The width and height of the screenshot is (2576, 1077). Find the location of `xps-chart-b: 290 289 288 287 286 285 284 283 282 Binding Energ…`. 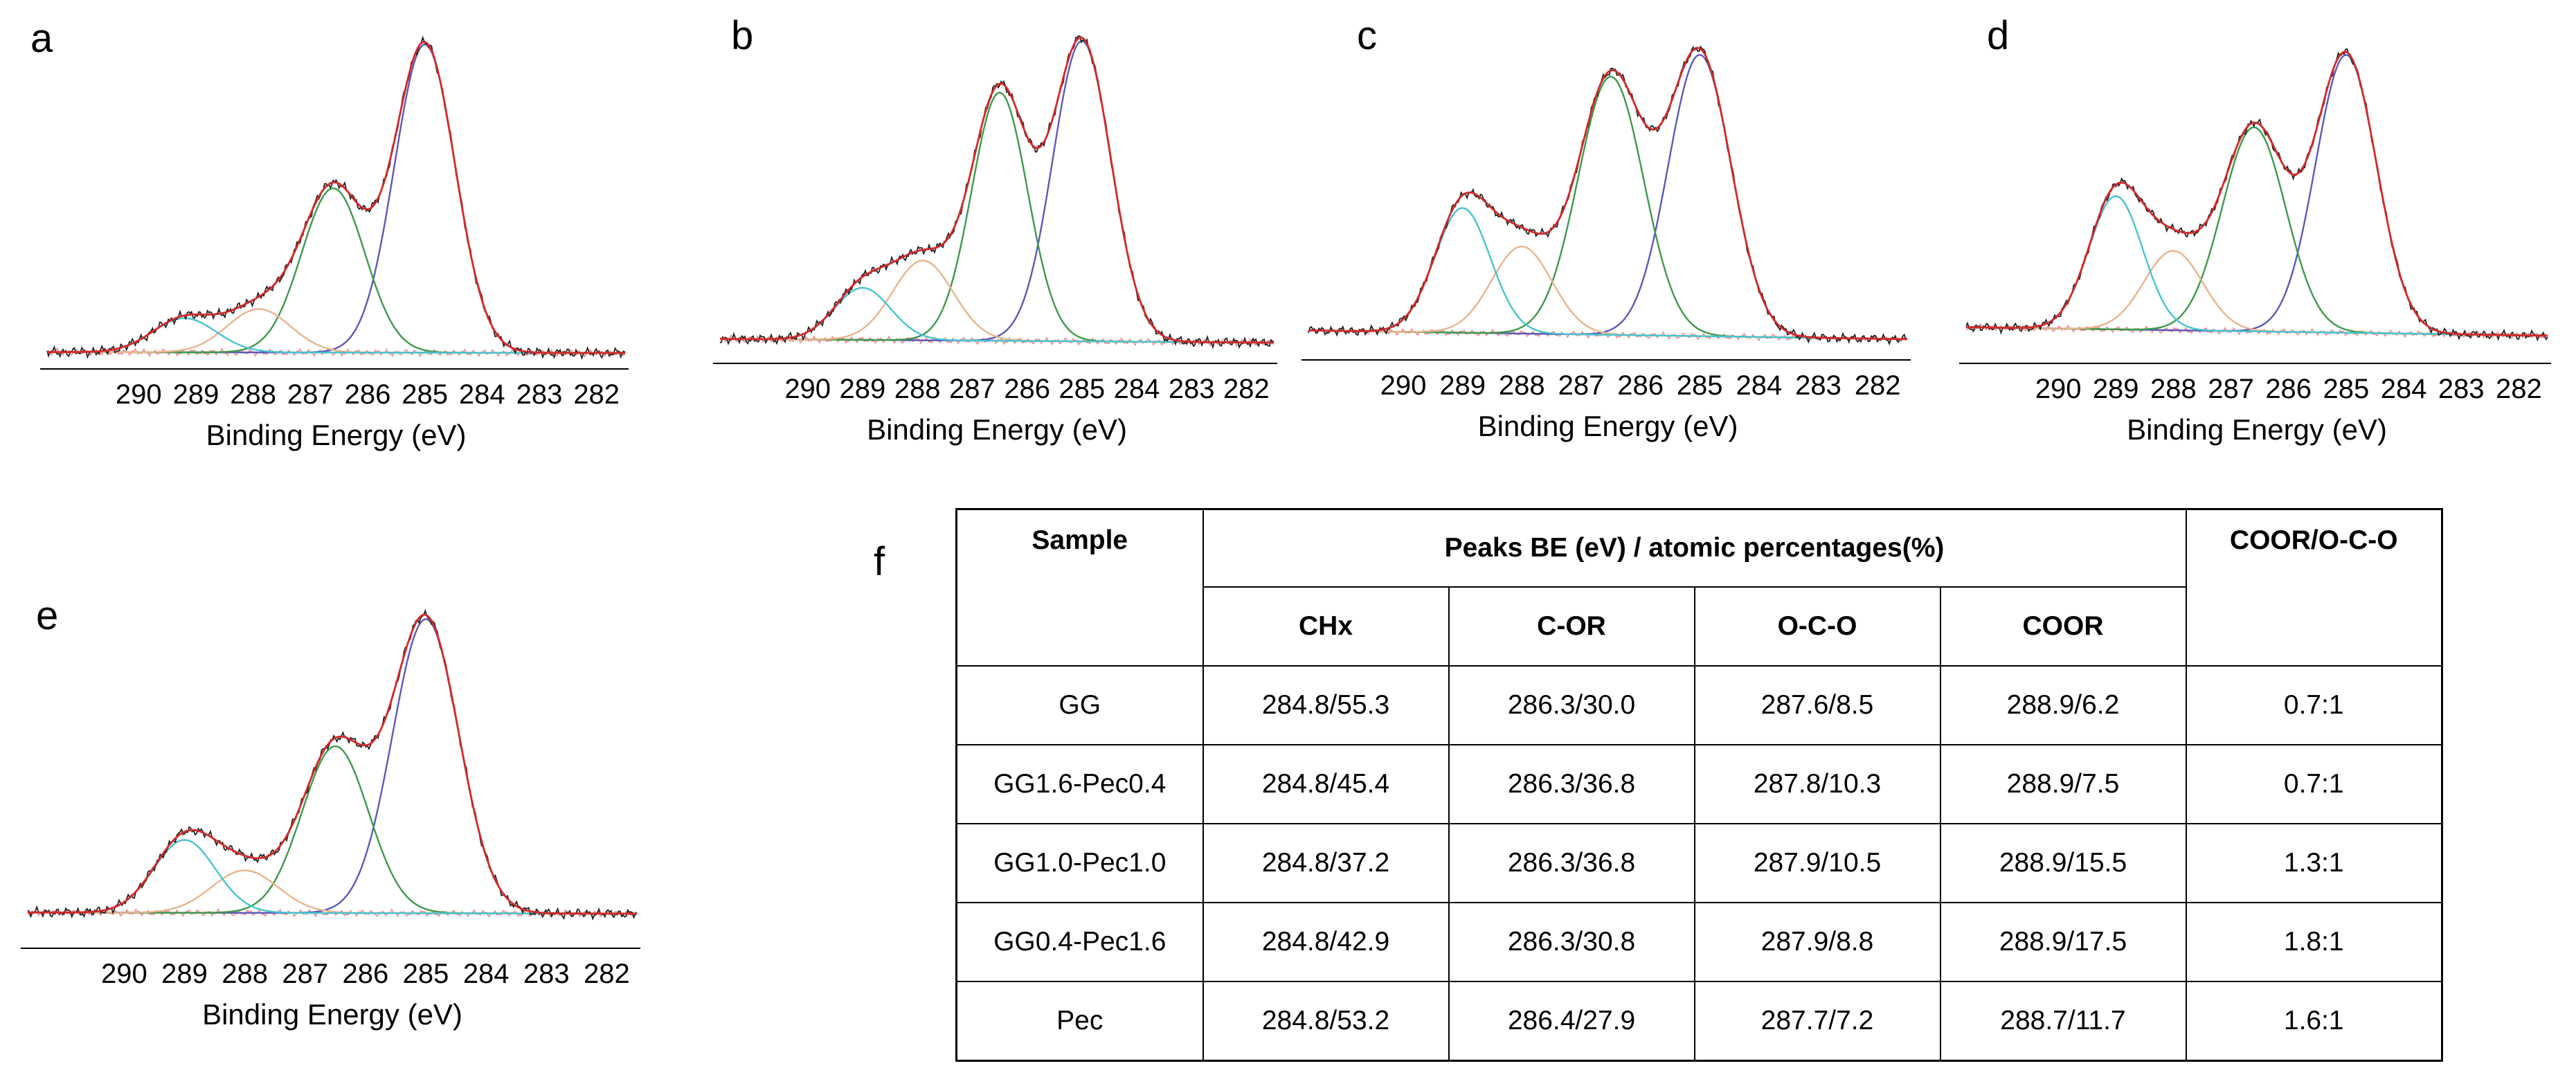

xps-chart-b: 290 289 288 287 286 285 284 283 282 Binding Energ… is located at coordinates (995, 241).